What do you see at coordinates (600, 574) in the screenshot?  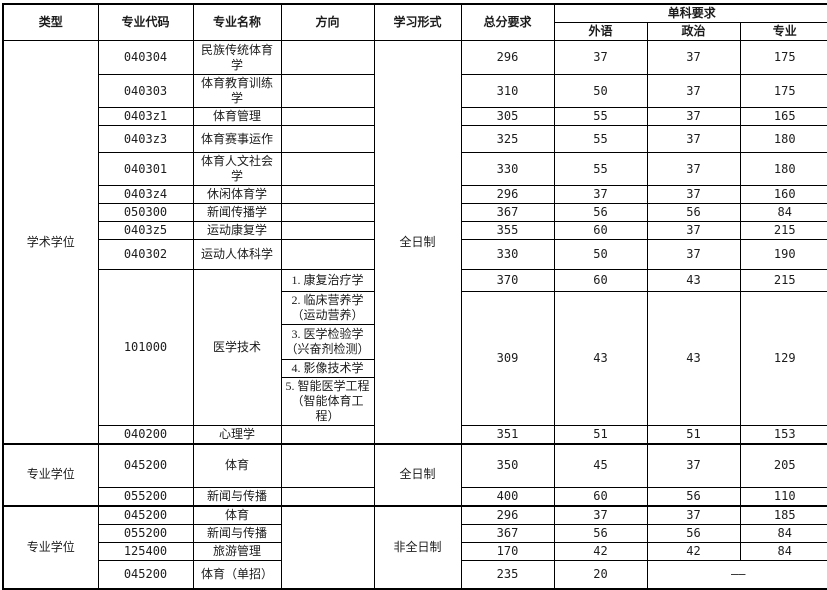 I see `cell-foreign-score: 20` at bounding box center [600, 574].